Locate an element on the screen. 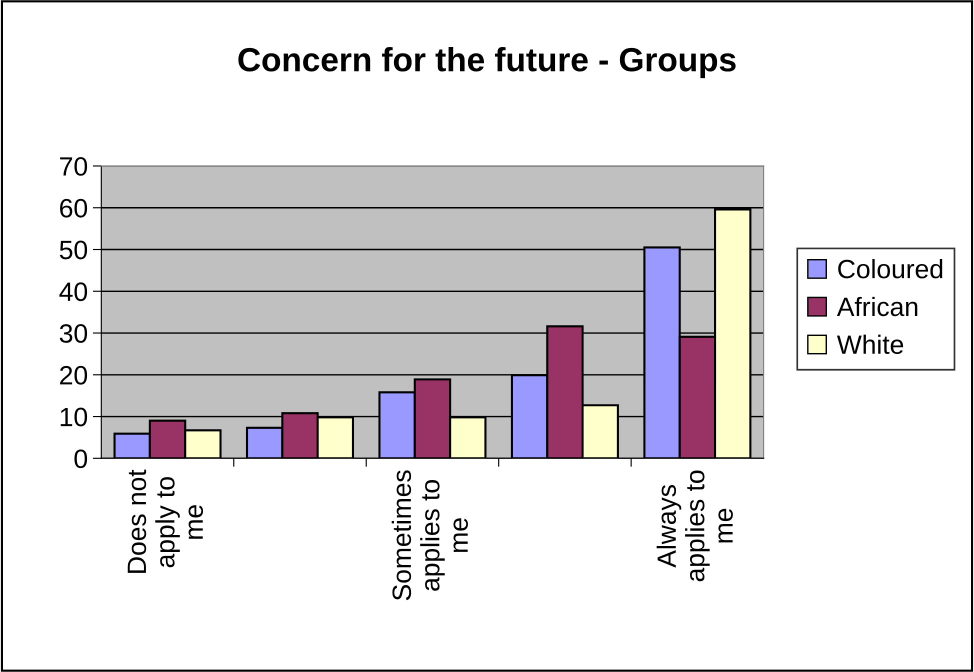  x-tick-label: Always applies to me is located at coordinates (694, 526).